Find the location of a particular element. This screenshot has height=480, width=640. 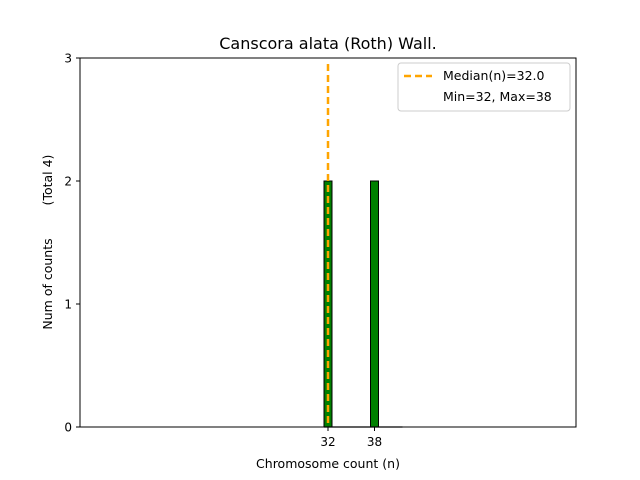

legend: Median(n)=32.0 Min=32, Max=38 is located at coordinates (484, 87).